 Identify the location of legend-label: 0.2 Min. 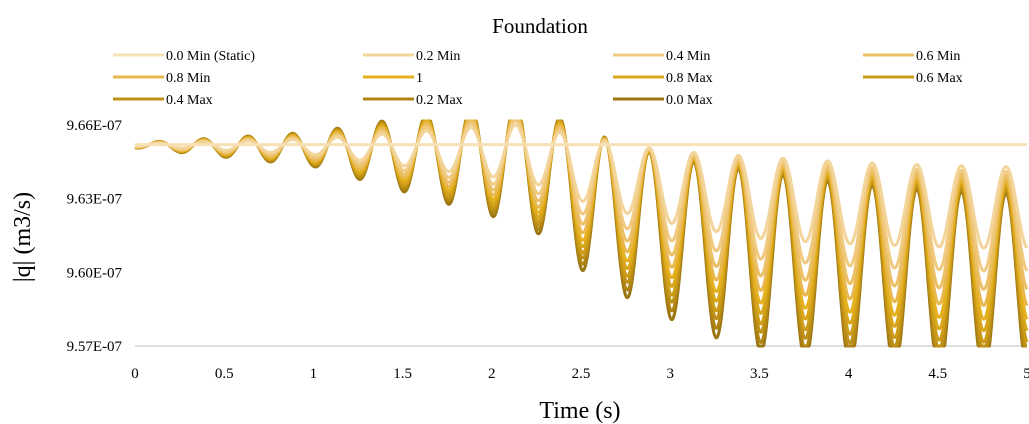
(438, 56).